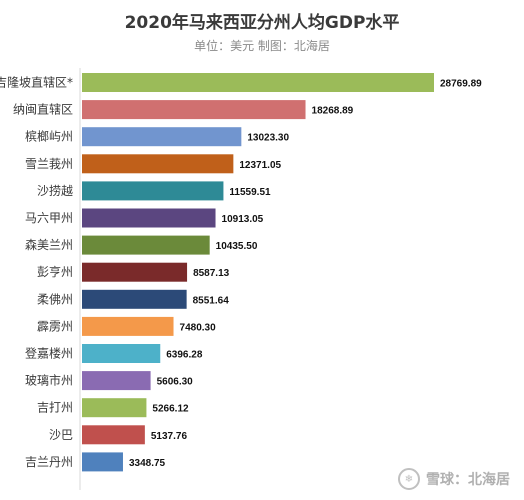 The image size is (524, 500). What do you see at coordinates (49, 136) in the screenshot?
I see `category-label: 槟榔屿州` at bounding box center [49, 136].